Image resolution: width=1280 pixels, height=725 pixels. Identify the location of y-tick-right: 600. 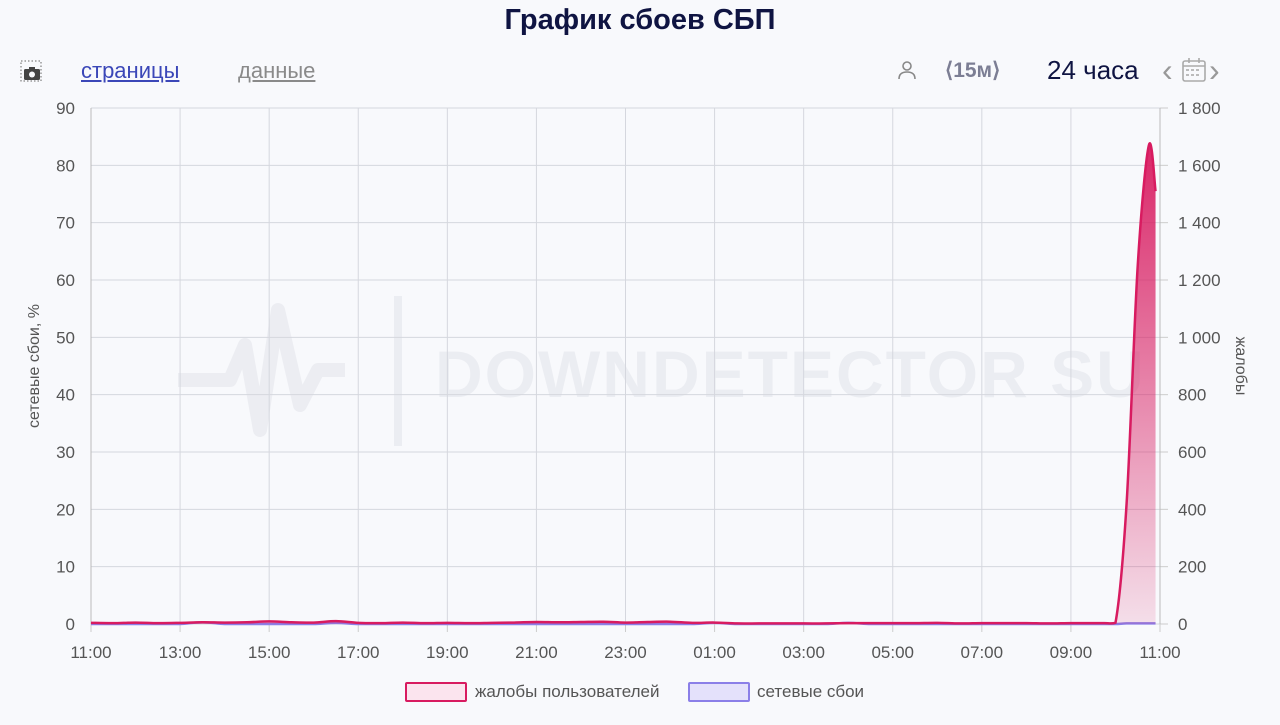
(1192, 452).